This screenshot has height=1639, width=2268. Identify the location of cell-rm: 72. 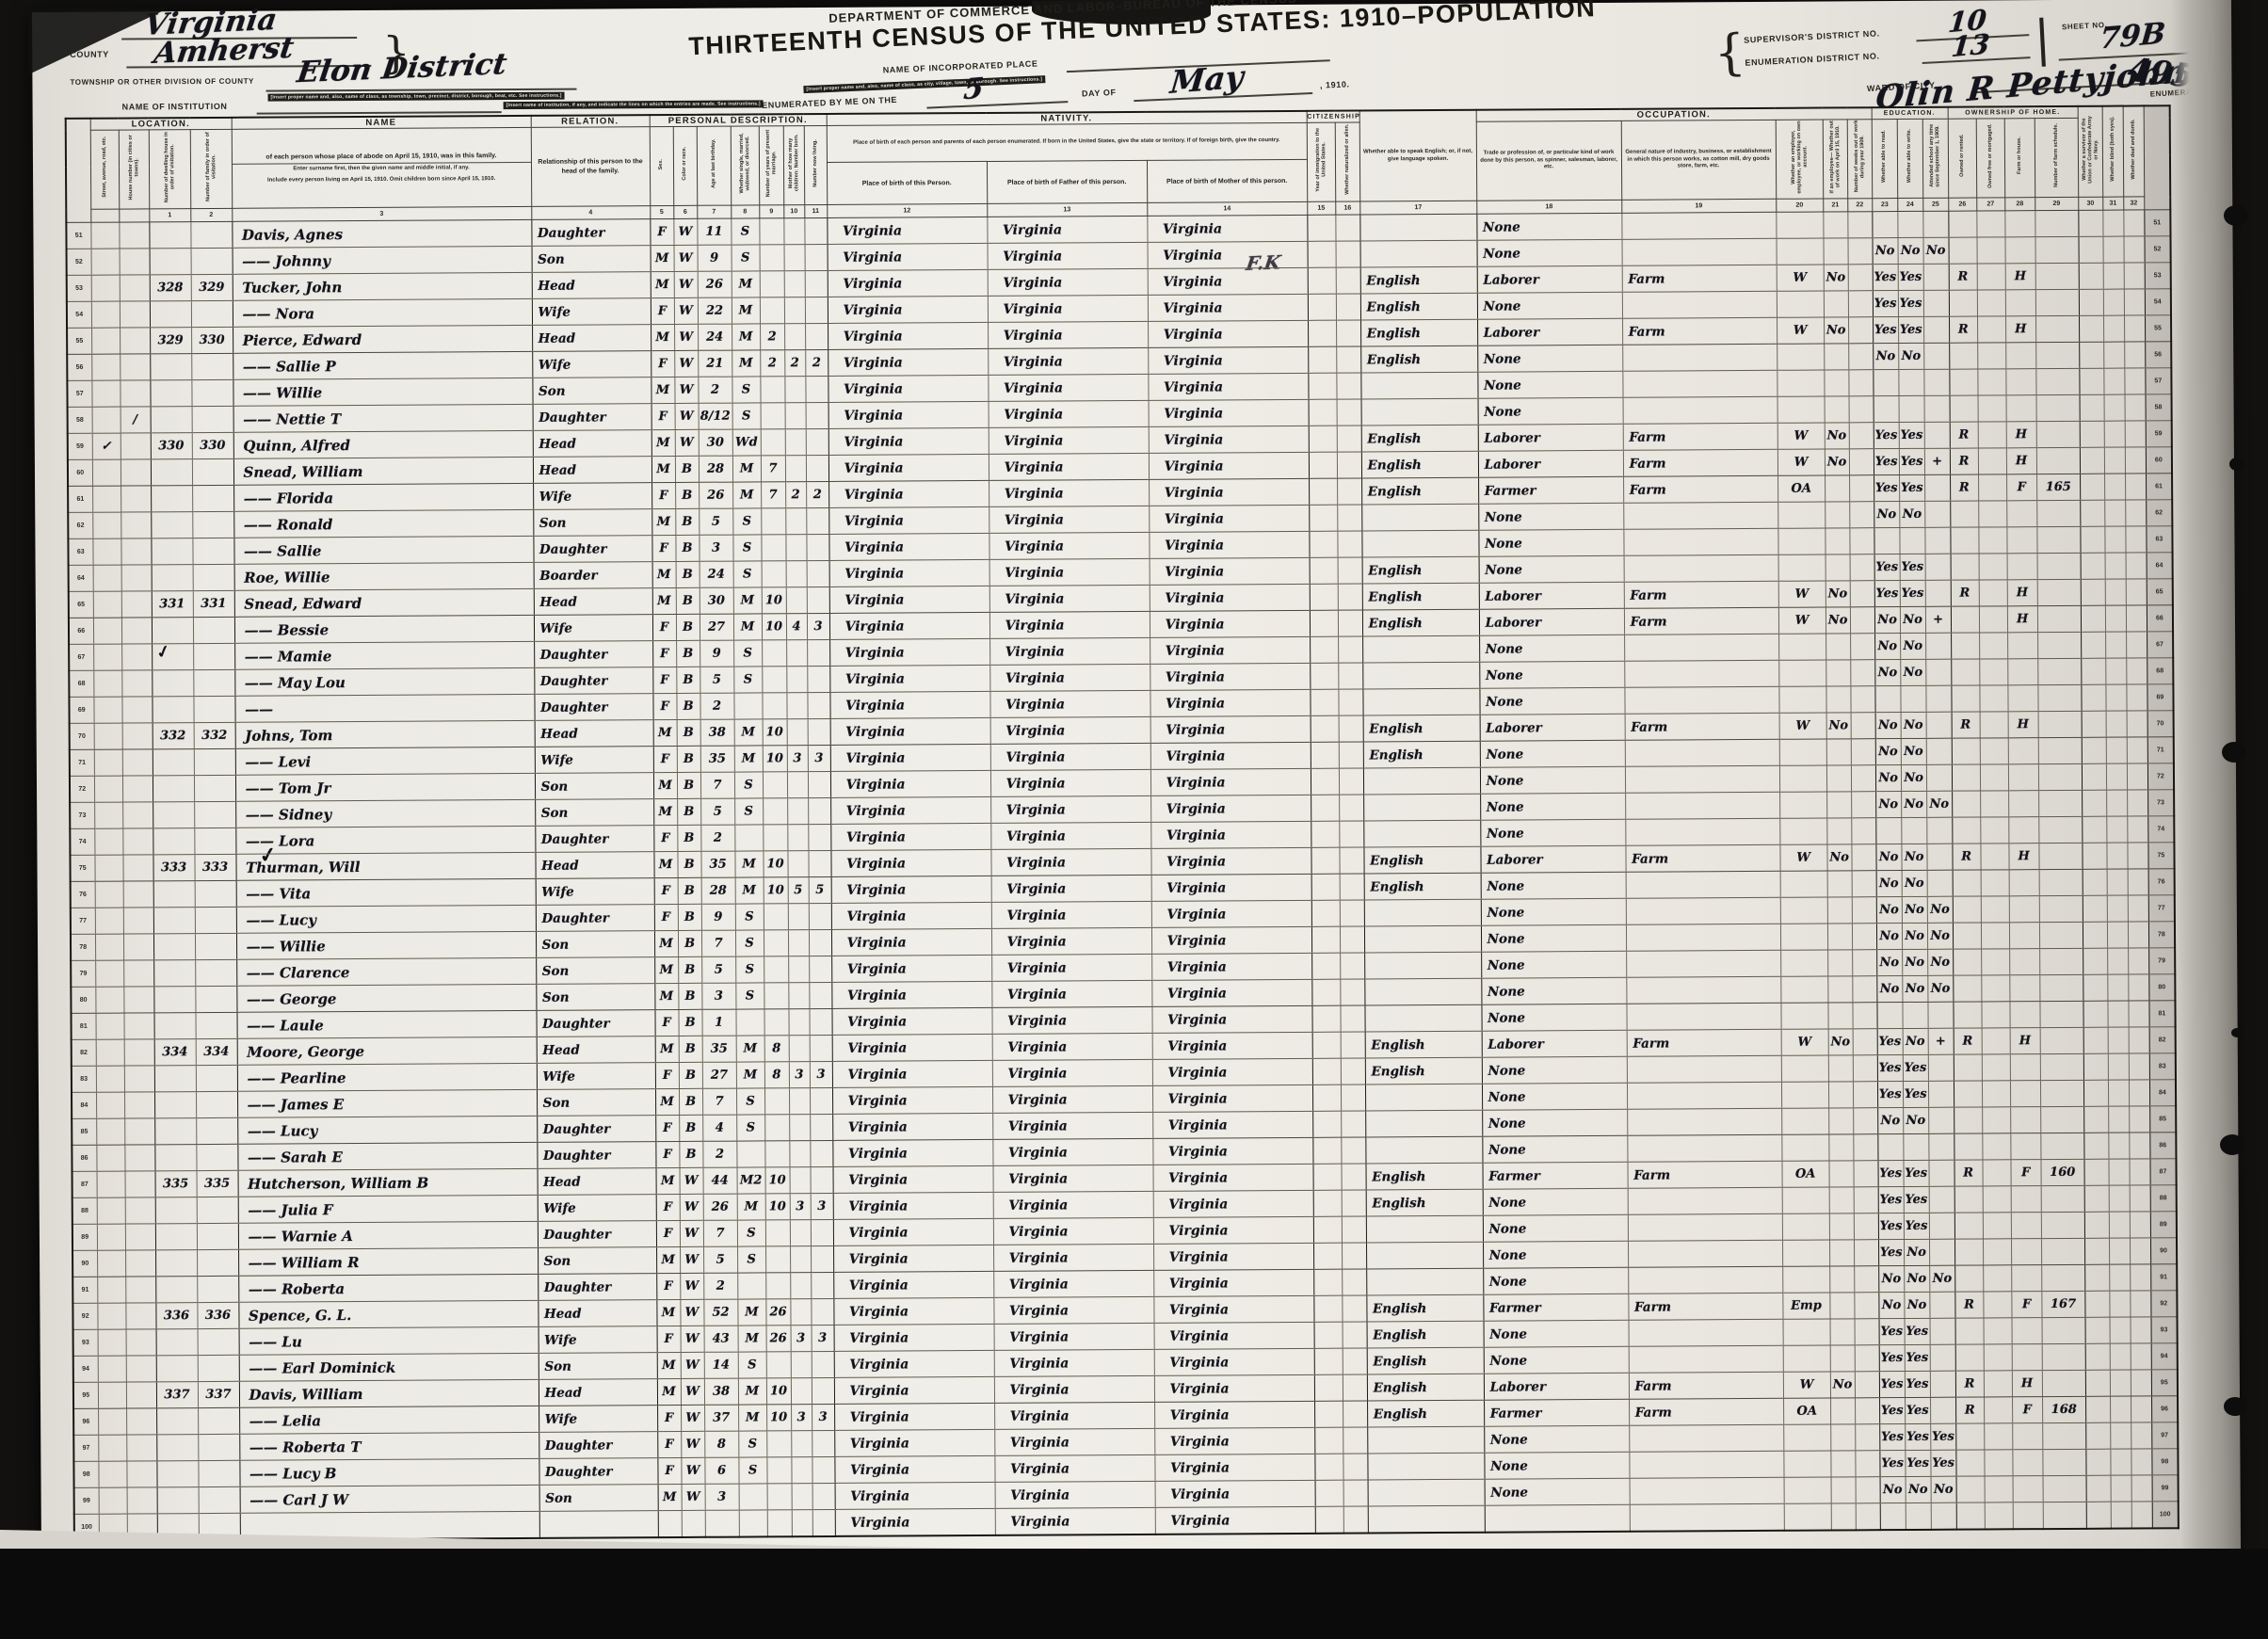
(2161, 776).